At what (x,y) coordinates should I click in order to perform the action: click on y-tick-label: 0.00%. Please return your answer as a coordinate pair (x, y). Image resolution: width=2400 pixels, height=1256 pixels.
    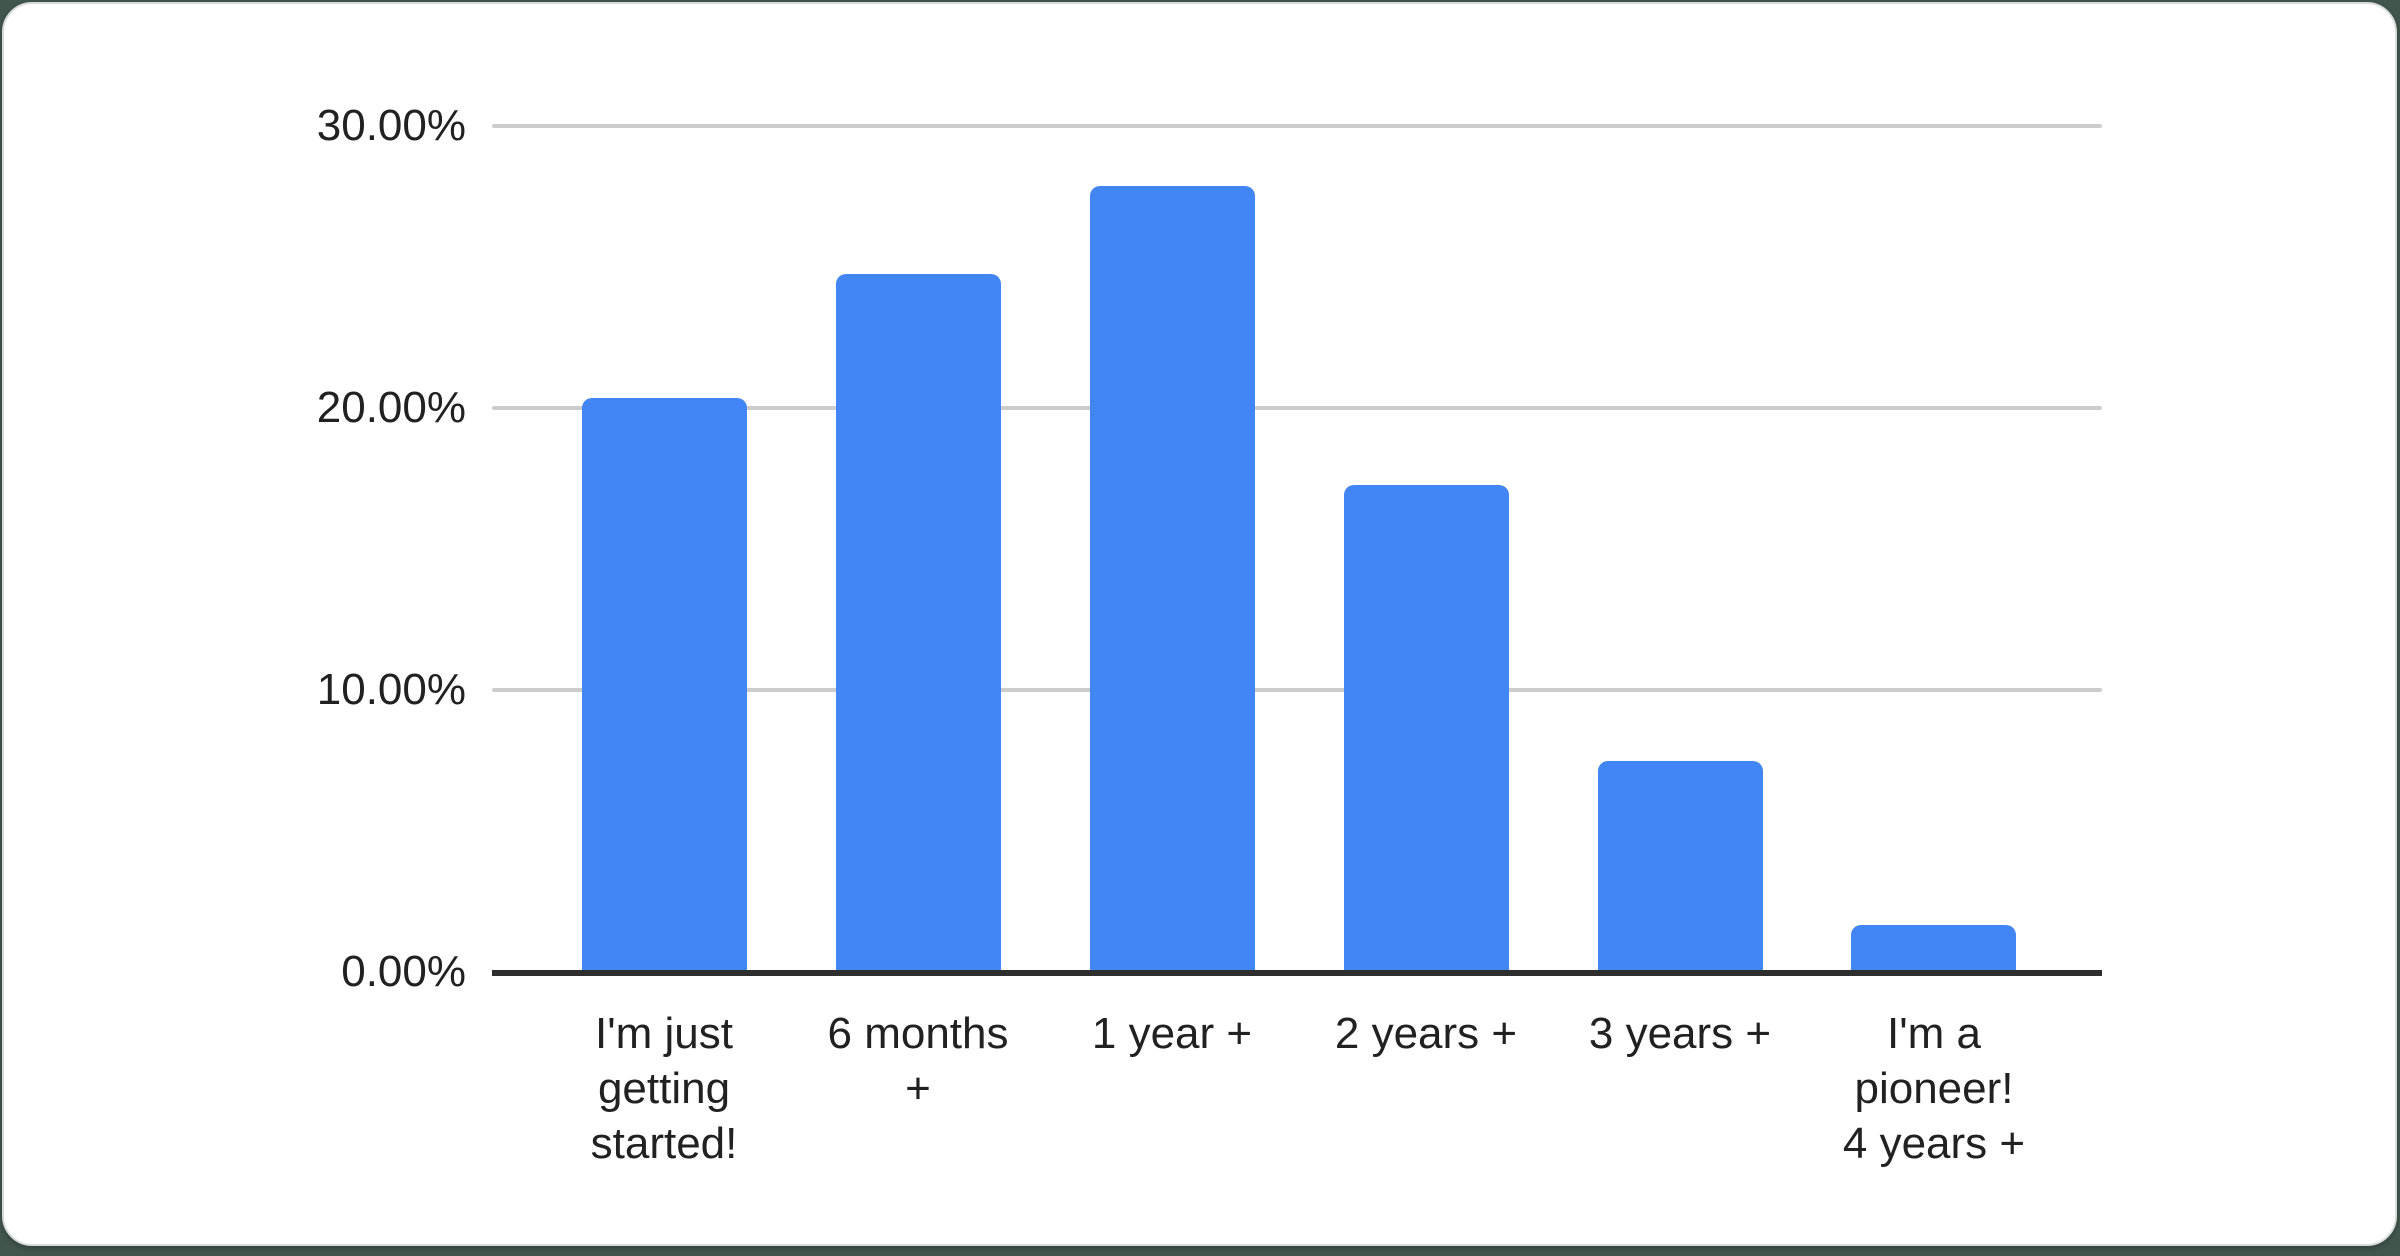
    Looking at the image, I should click on (403, 971).